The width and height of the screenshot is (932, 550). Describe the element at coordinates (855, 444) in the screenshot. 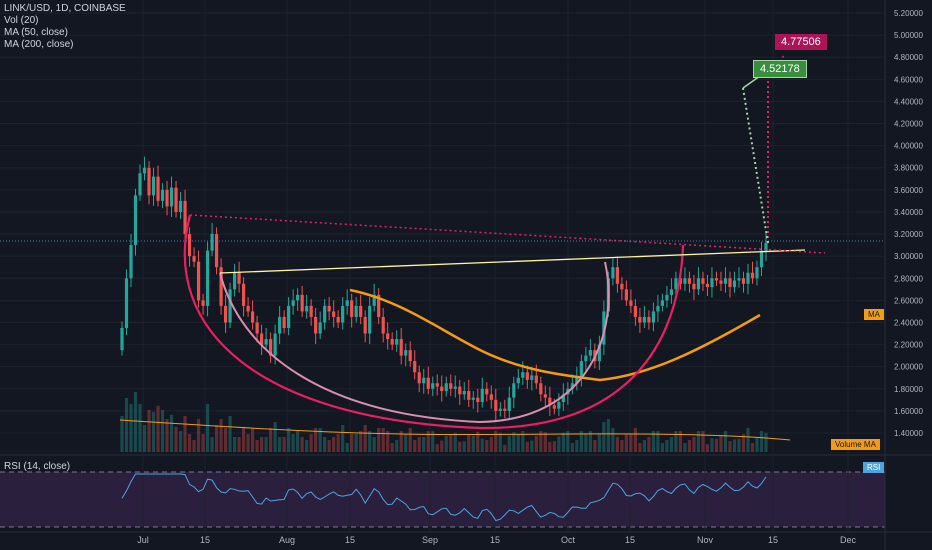

I see `volume-ma-tag: Volume MA` at that location.